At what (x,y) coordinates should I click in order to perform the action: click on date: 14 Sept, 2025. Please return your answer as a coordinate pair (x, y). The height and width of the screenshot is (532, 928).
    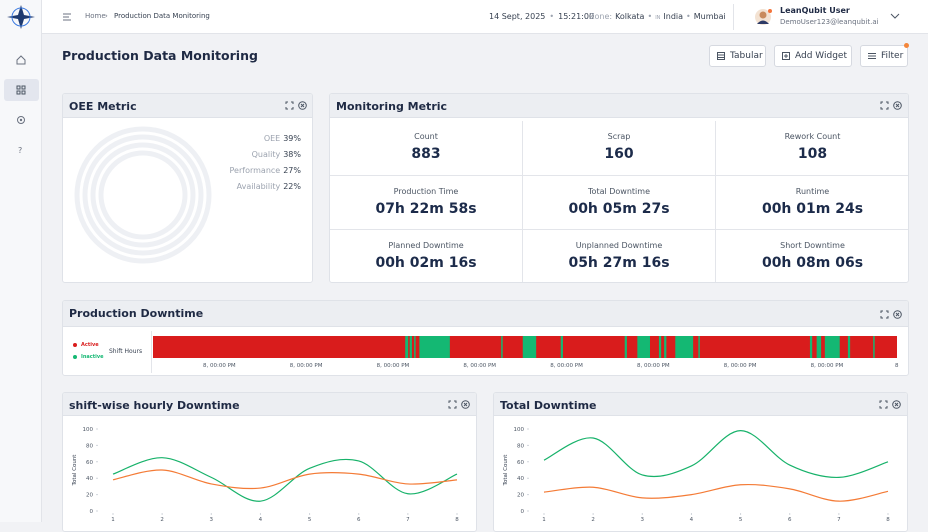
    Looking at the image, I should click on (517, 16).